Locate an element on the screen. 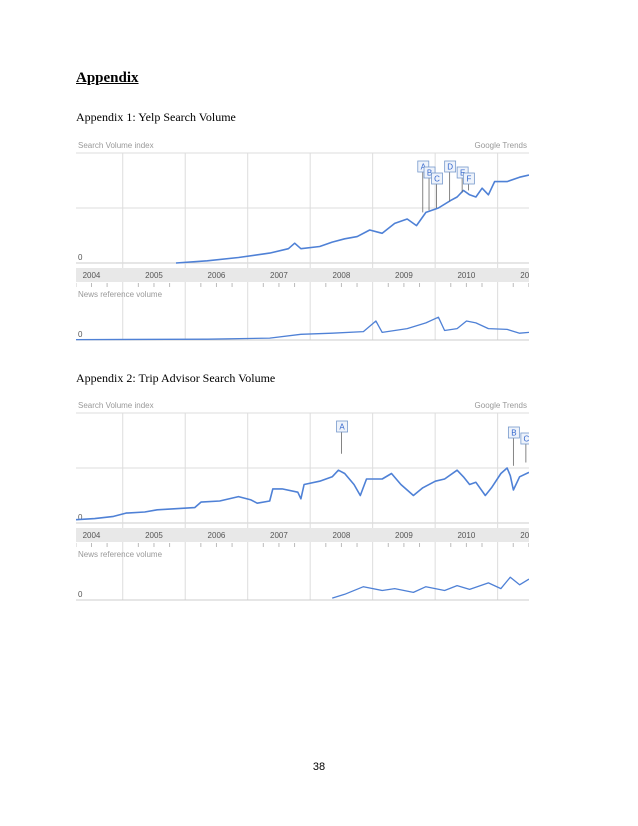 The width and height of the screenshot is (638, 826). annotation-label: E is located at coordinates (462, 173).